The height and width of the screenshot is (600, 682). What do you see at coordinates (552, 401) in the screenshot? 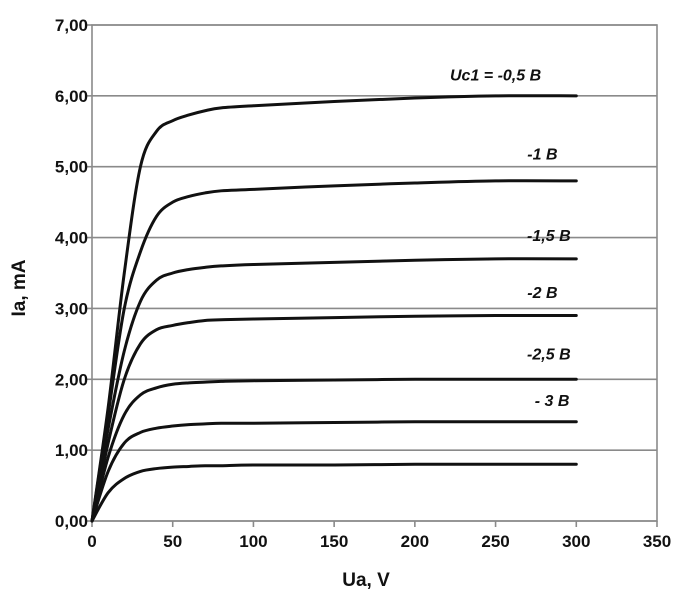
I see `series-label-5: - 3 В` at bounding box center [552, 401].